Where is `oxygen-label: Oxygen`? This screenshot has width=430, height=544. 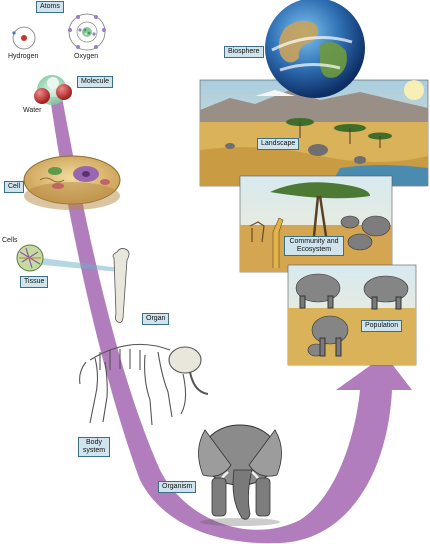 oxygen-label: Oxygen is located at coordinates (86, 56).